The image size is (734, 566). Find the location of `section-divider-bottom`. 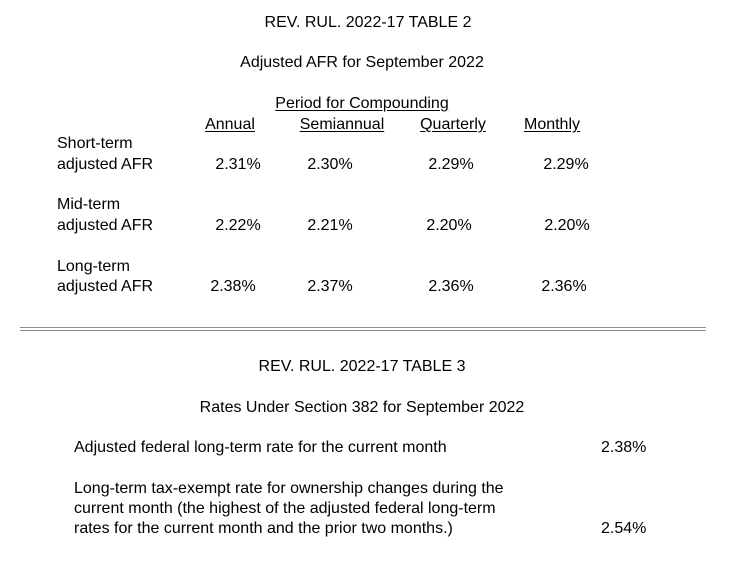

section-divider-bottom is located at coordinates (363, 330).